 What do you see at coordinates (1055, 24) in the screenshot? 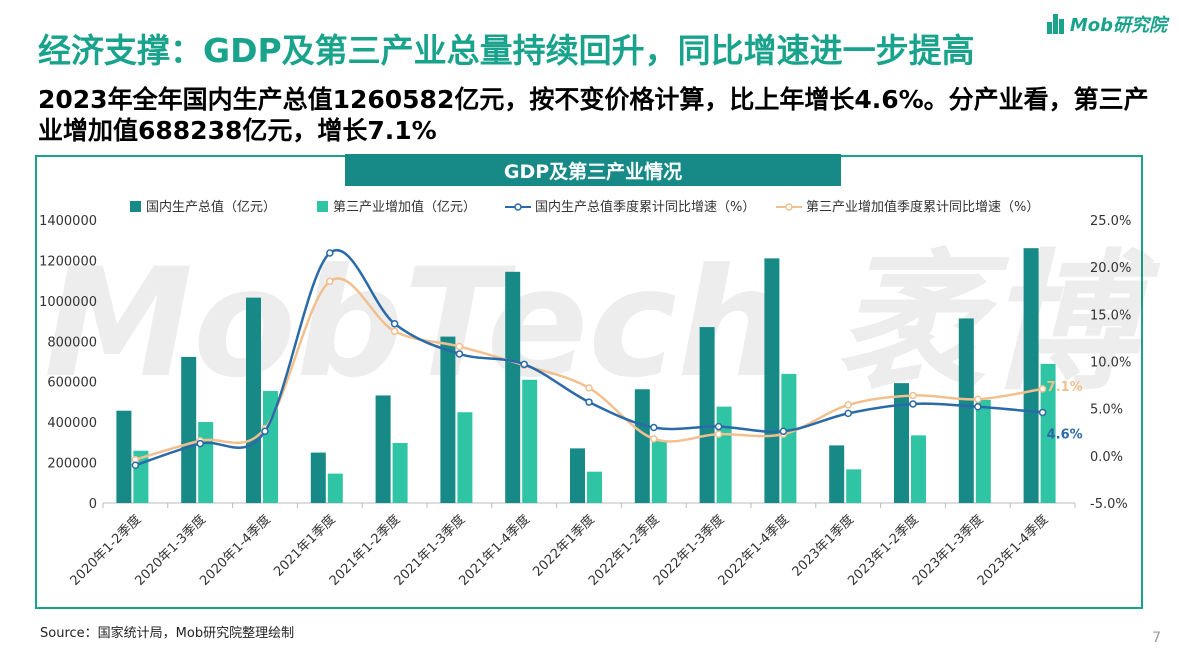
I see `building-icon` at bounding box center [1055, 24].